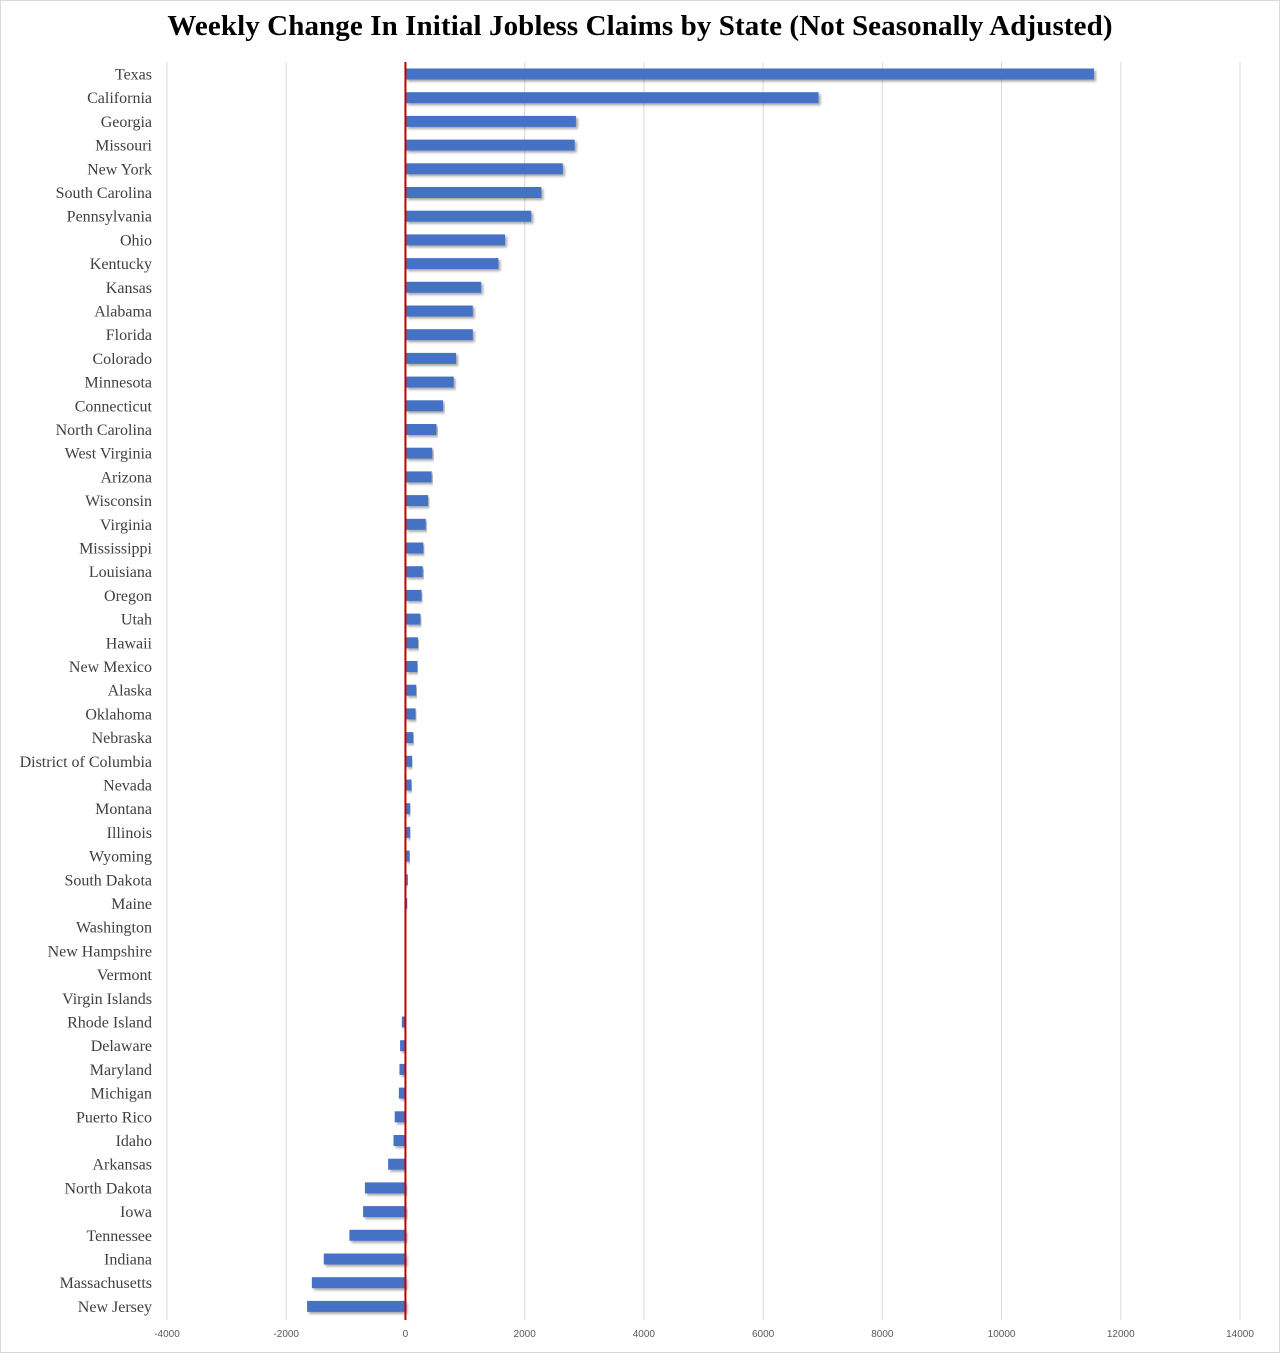 The width and height of the screenshot is (1280, 1353). Describe the element at coordinates (129, 833) in the screenshot. I see `category-label: Illinois` at that location.